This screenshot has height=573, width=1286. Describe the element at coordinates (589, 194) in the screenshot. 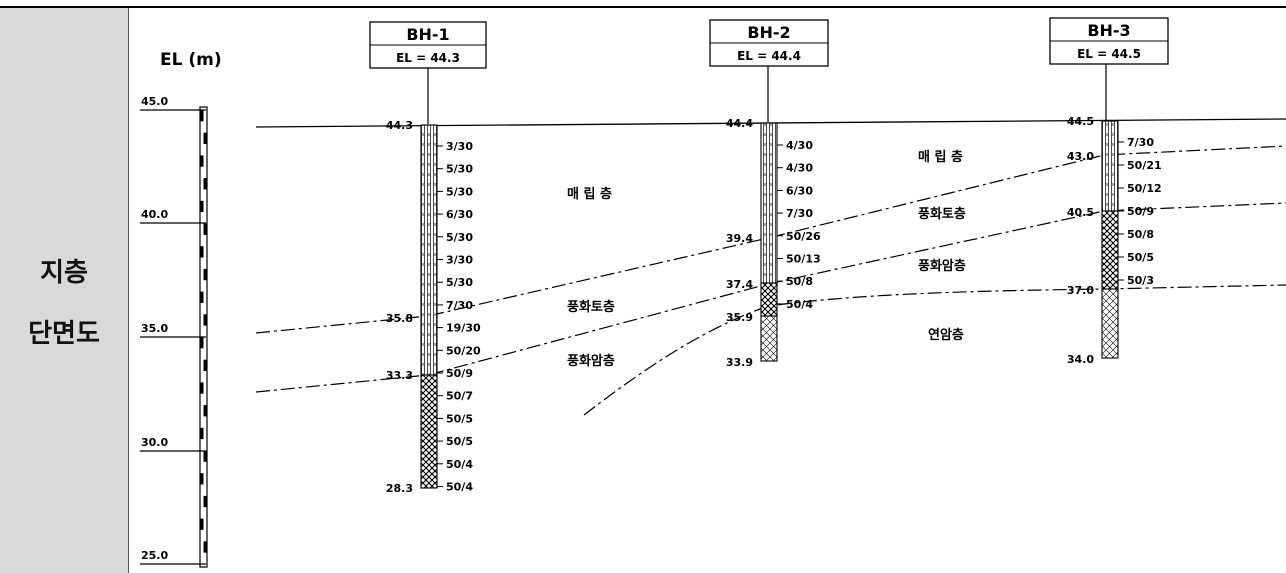

I see `layer-label-fill-bh1: 매 립 층` at that location.